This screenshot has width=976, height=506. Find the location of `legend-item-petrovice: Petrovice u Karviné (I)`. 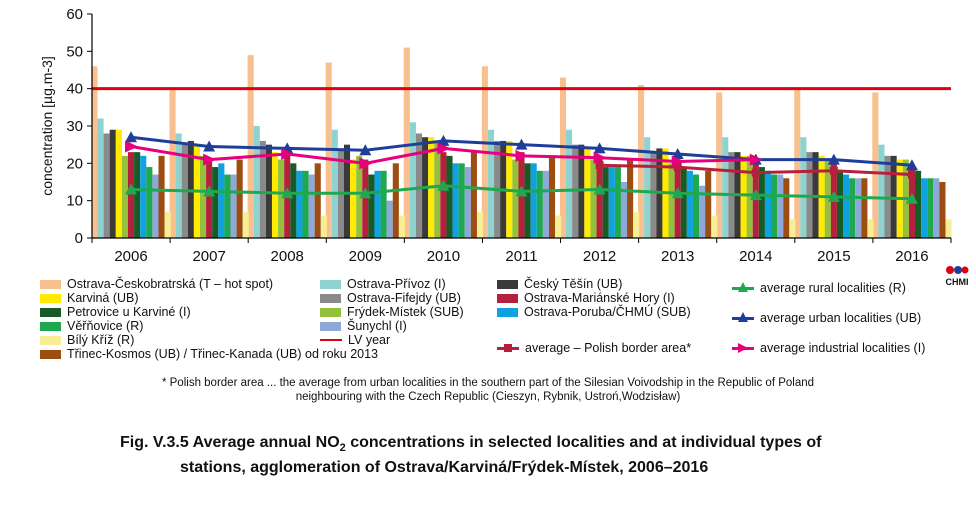

legend-item-petrovice: Petrovice u Karviné (I) is located at coordinates (115, 312).